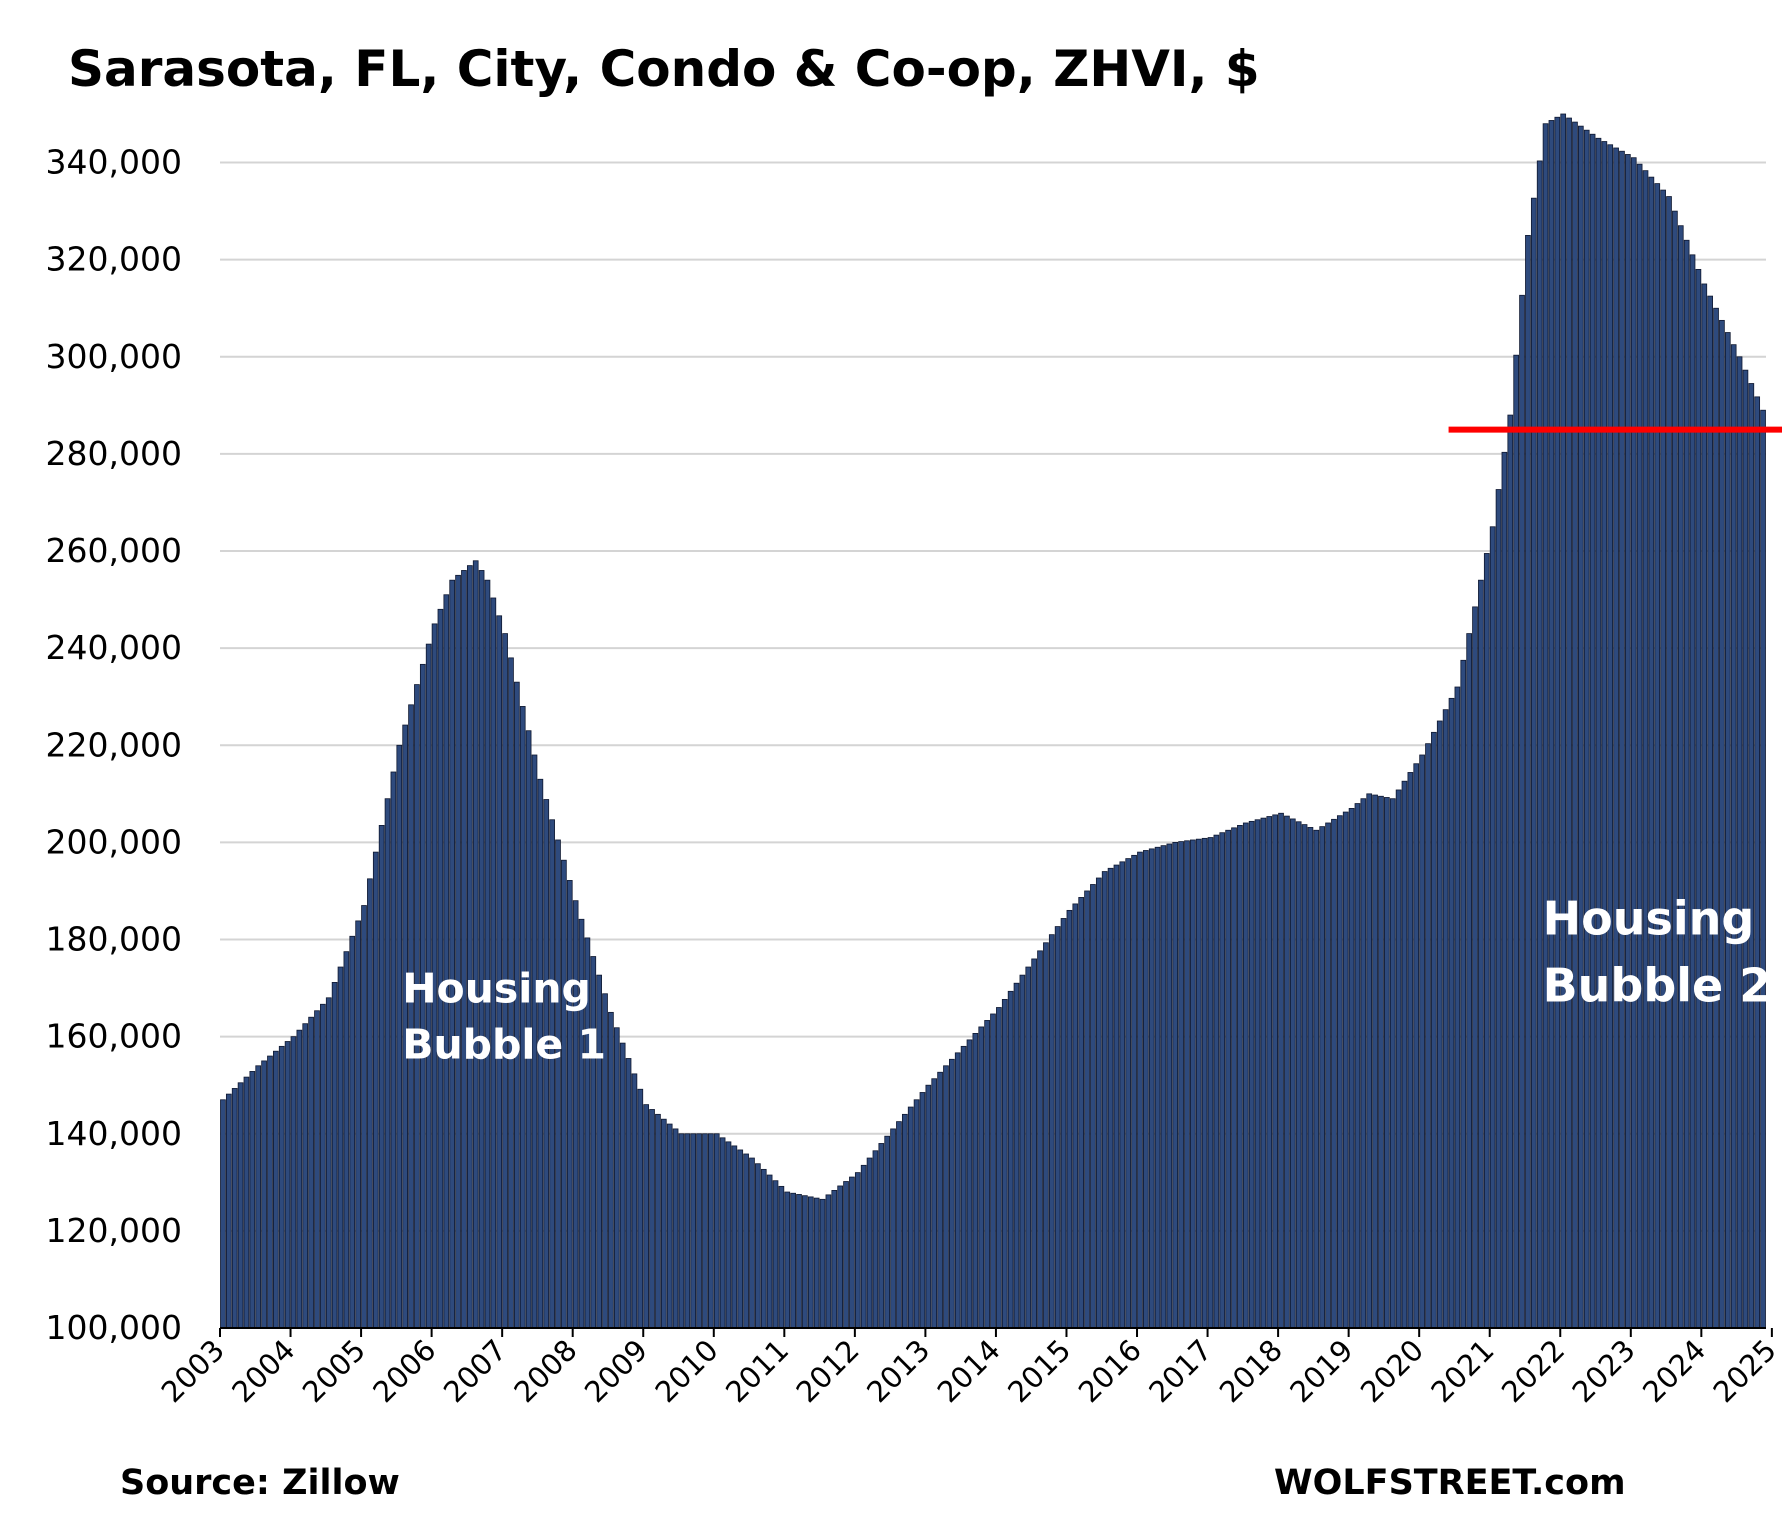 The image size is (1782, 1518). What do you see at coordinates (496, 989) in the screenshot?
I see `annotation-1-line-1: Housing` at bounding box center [496, 989].